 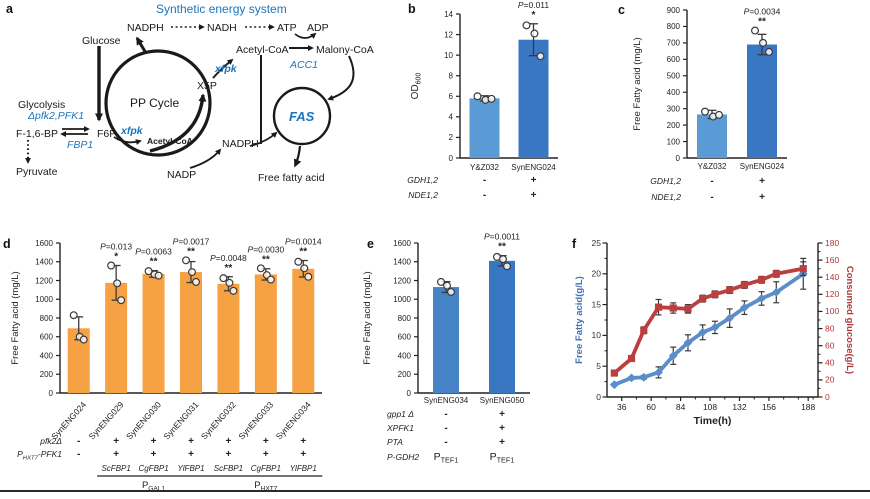 What do you see at coordinates (9, 9) in the screenshot?
I see `panel-label-a: a` at bounding box center [9, 9].